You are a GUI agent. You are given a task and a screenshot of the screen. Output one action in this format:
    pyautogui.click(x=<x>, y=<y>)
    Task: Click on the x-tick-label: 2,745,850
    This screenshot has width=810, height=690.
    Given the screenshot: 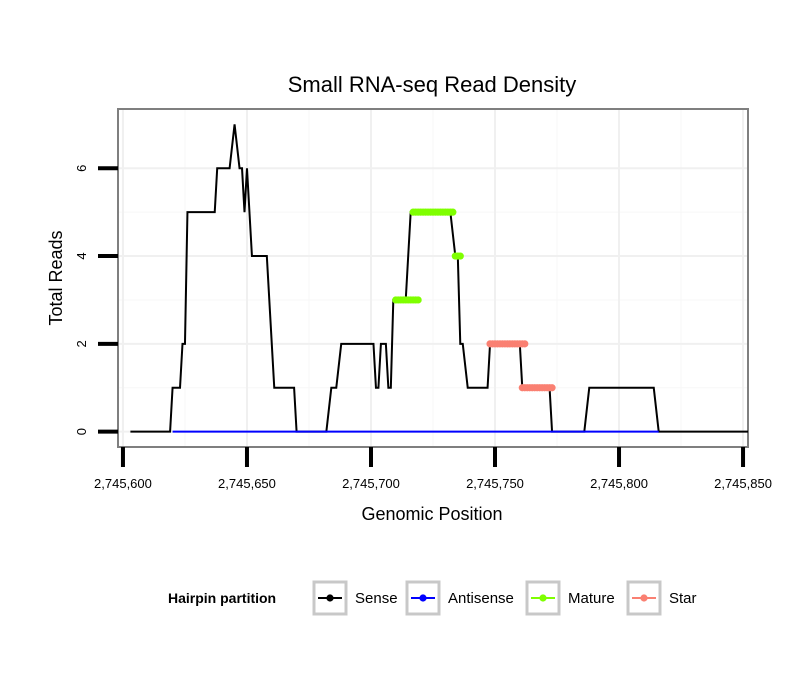 What is the action you would take?
    pyautogui.click(x=743, y=483)
    